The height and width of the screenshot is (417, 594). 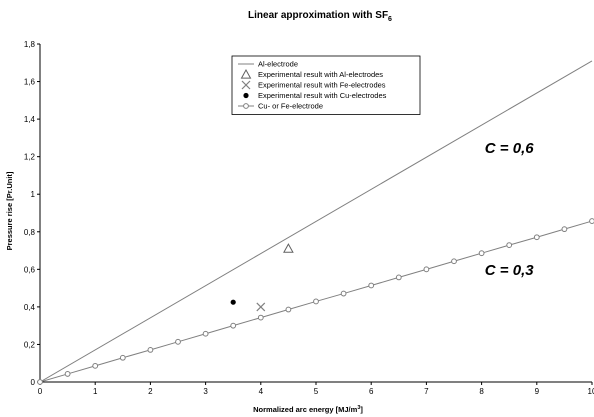 I want to click on x-tick-label: 10, so click(x=591, y=391).